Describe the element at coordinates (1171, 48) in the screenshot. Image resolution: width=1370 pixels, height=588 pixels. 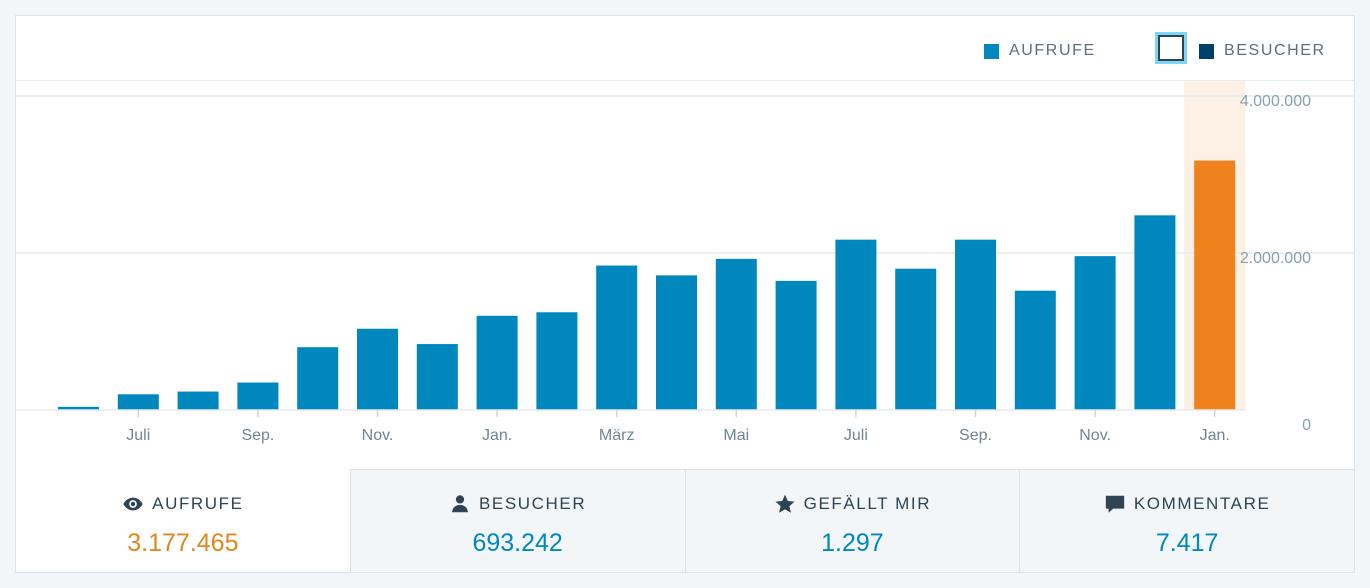
I see `visitors-toggle-checkbox` at that location.